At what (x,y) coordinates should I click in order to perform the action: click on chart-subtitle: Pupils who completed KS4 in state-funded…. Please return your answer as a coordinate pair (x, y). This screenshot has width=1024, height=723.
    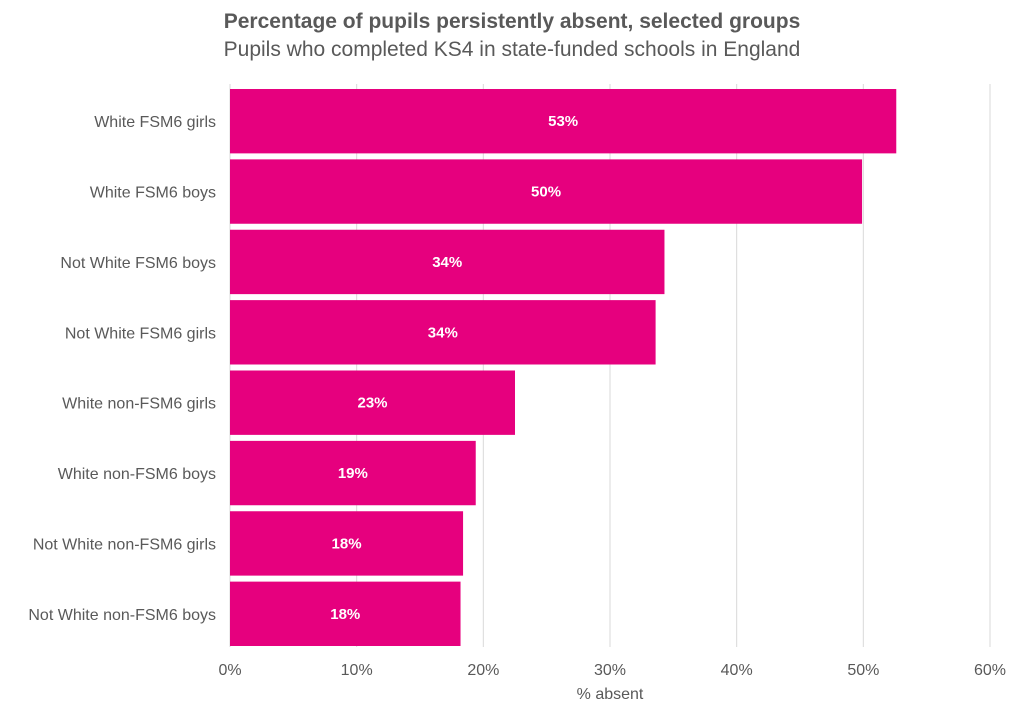
    Looking at the image, I should click on (512, 49).